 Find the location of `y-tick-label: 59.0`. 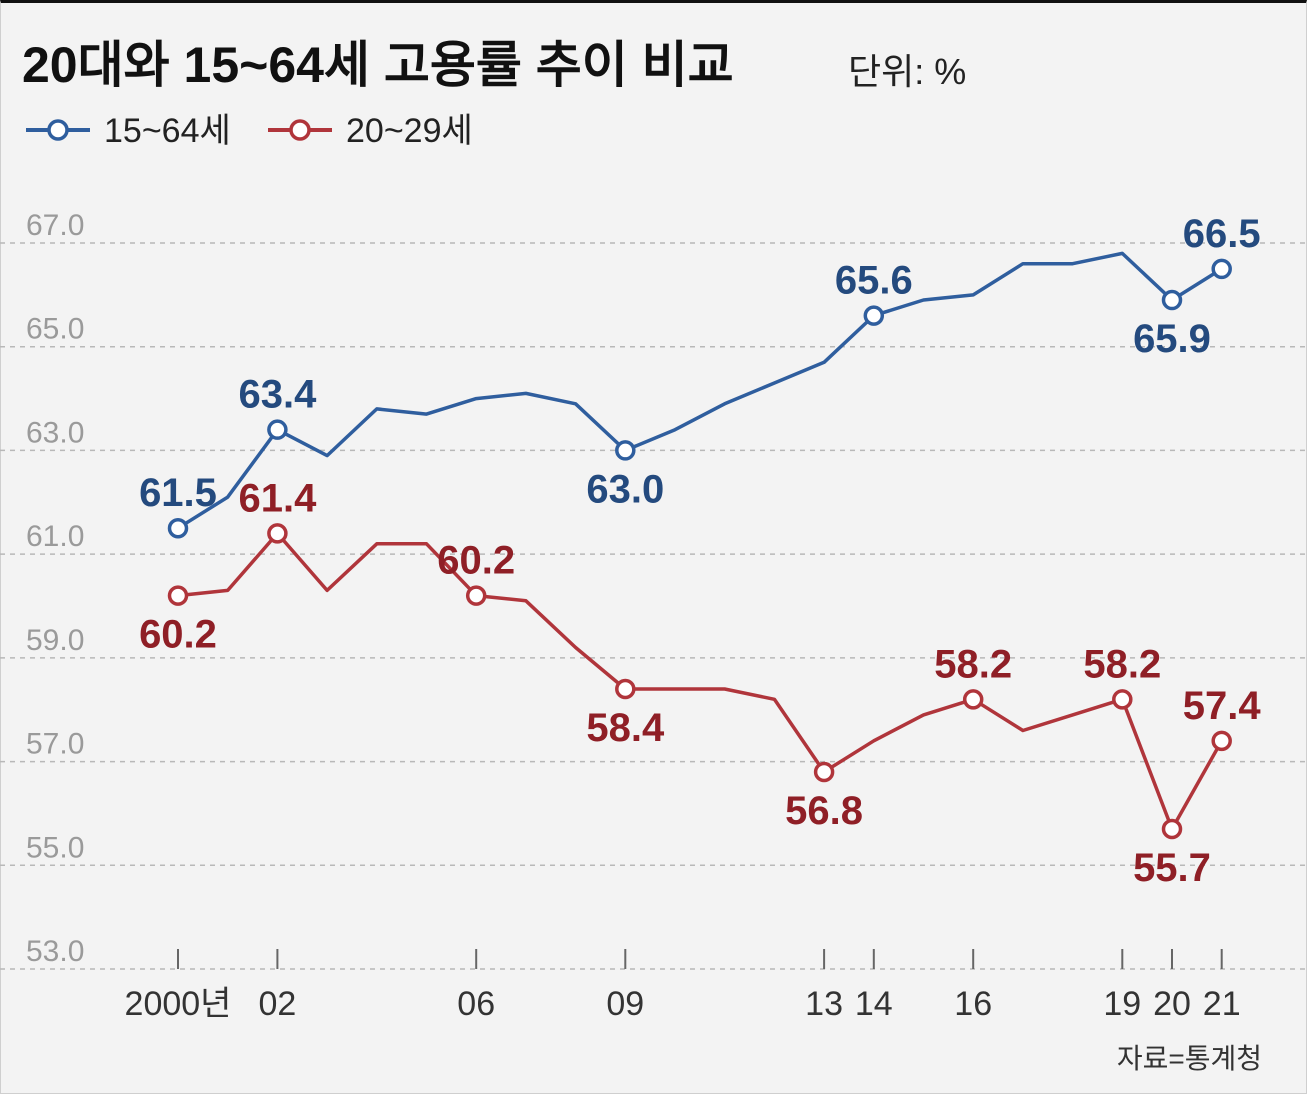

y-tick-label: 59.0 is located at coordinates (55, 640).